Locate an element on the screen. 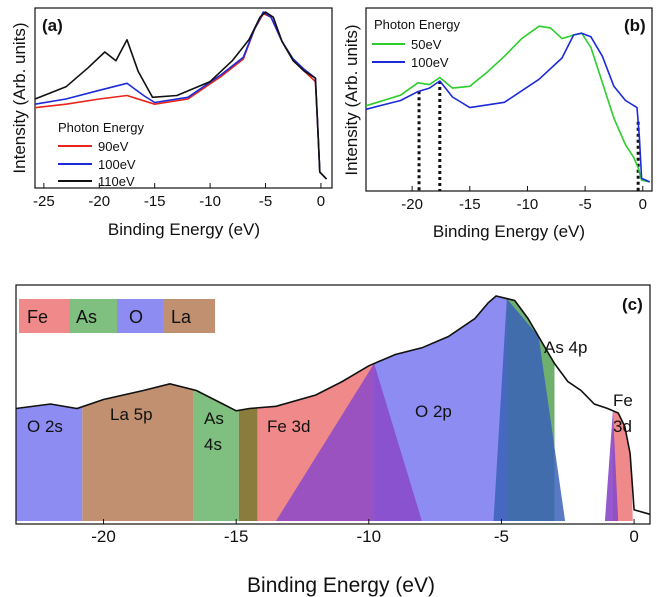 This screenshot has height=597, width=657. region-label-fe-3d: Fe 3d is located at coordinates (288, 426).